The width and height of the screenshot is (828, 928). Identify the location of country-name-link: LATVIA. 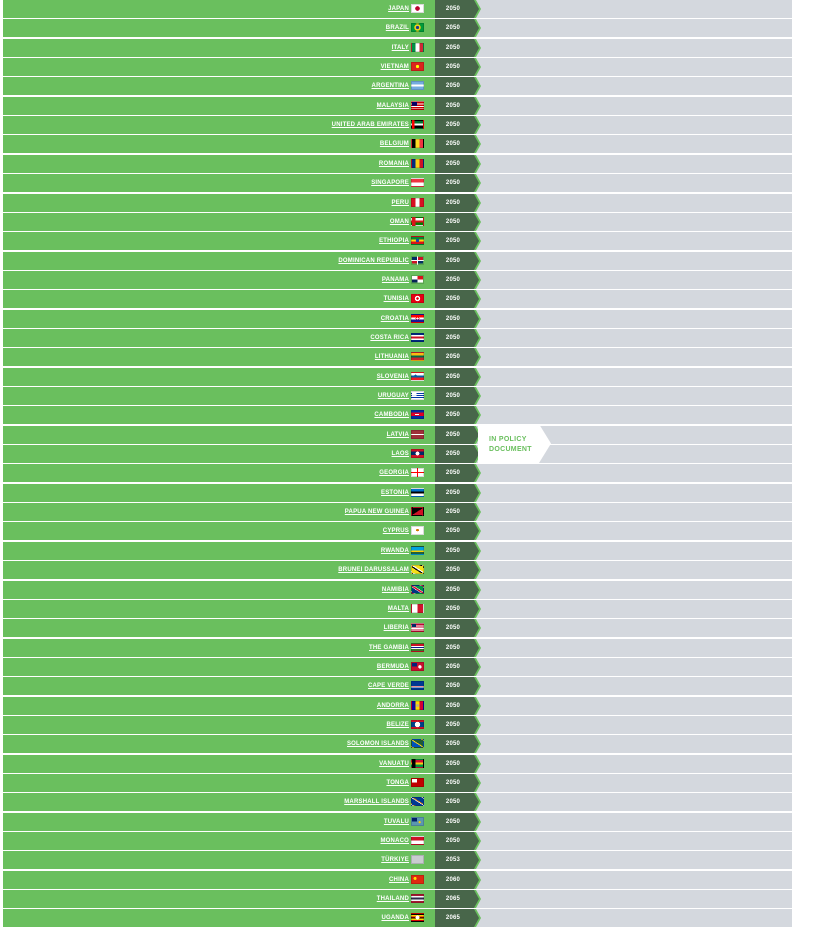
(397, 434).